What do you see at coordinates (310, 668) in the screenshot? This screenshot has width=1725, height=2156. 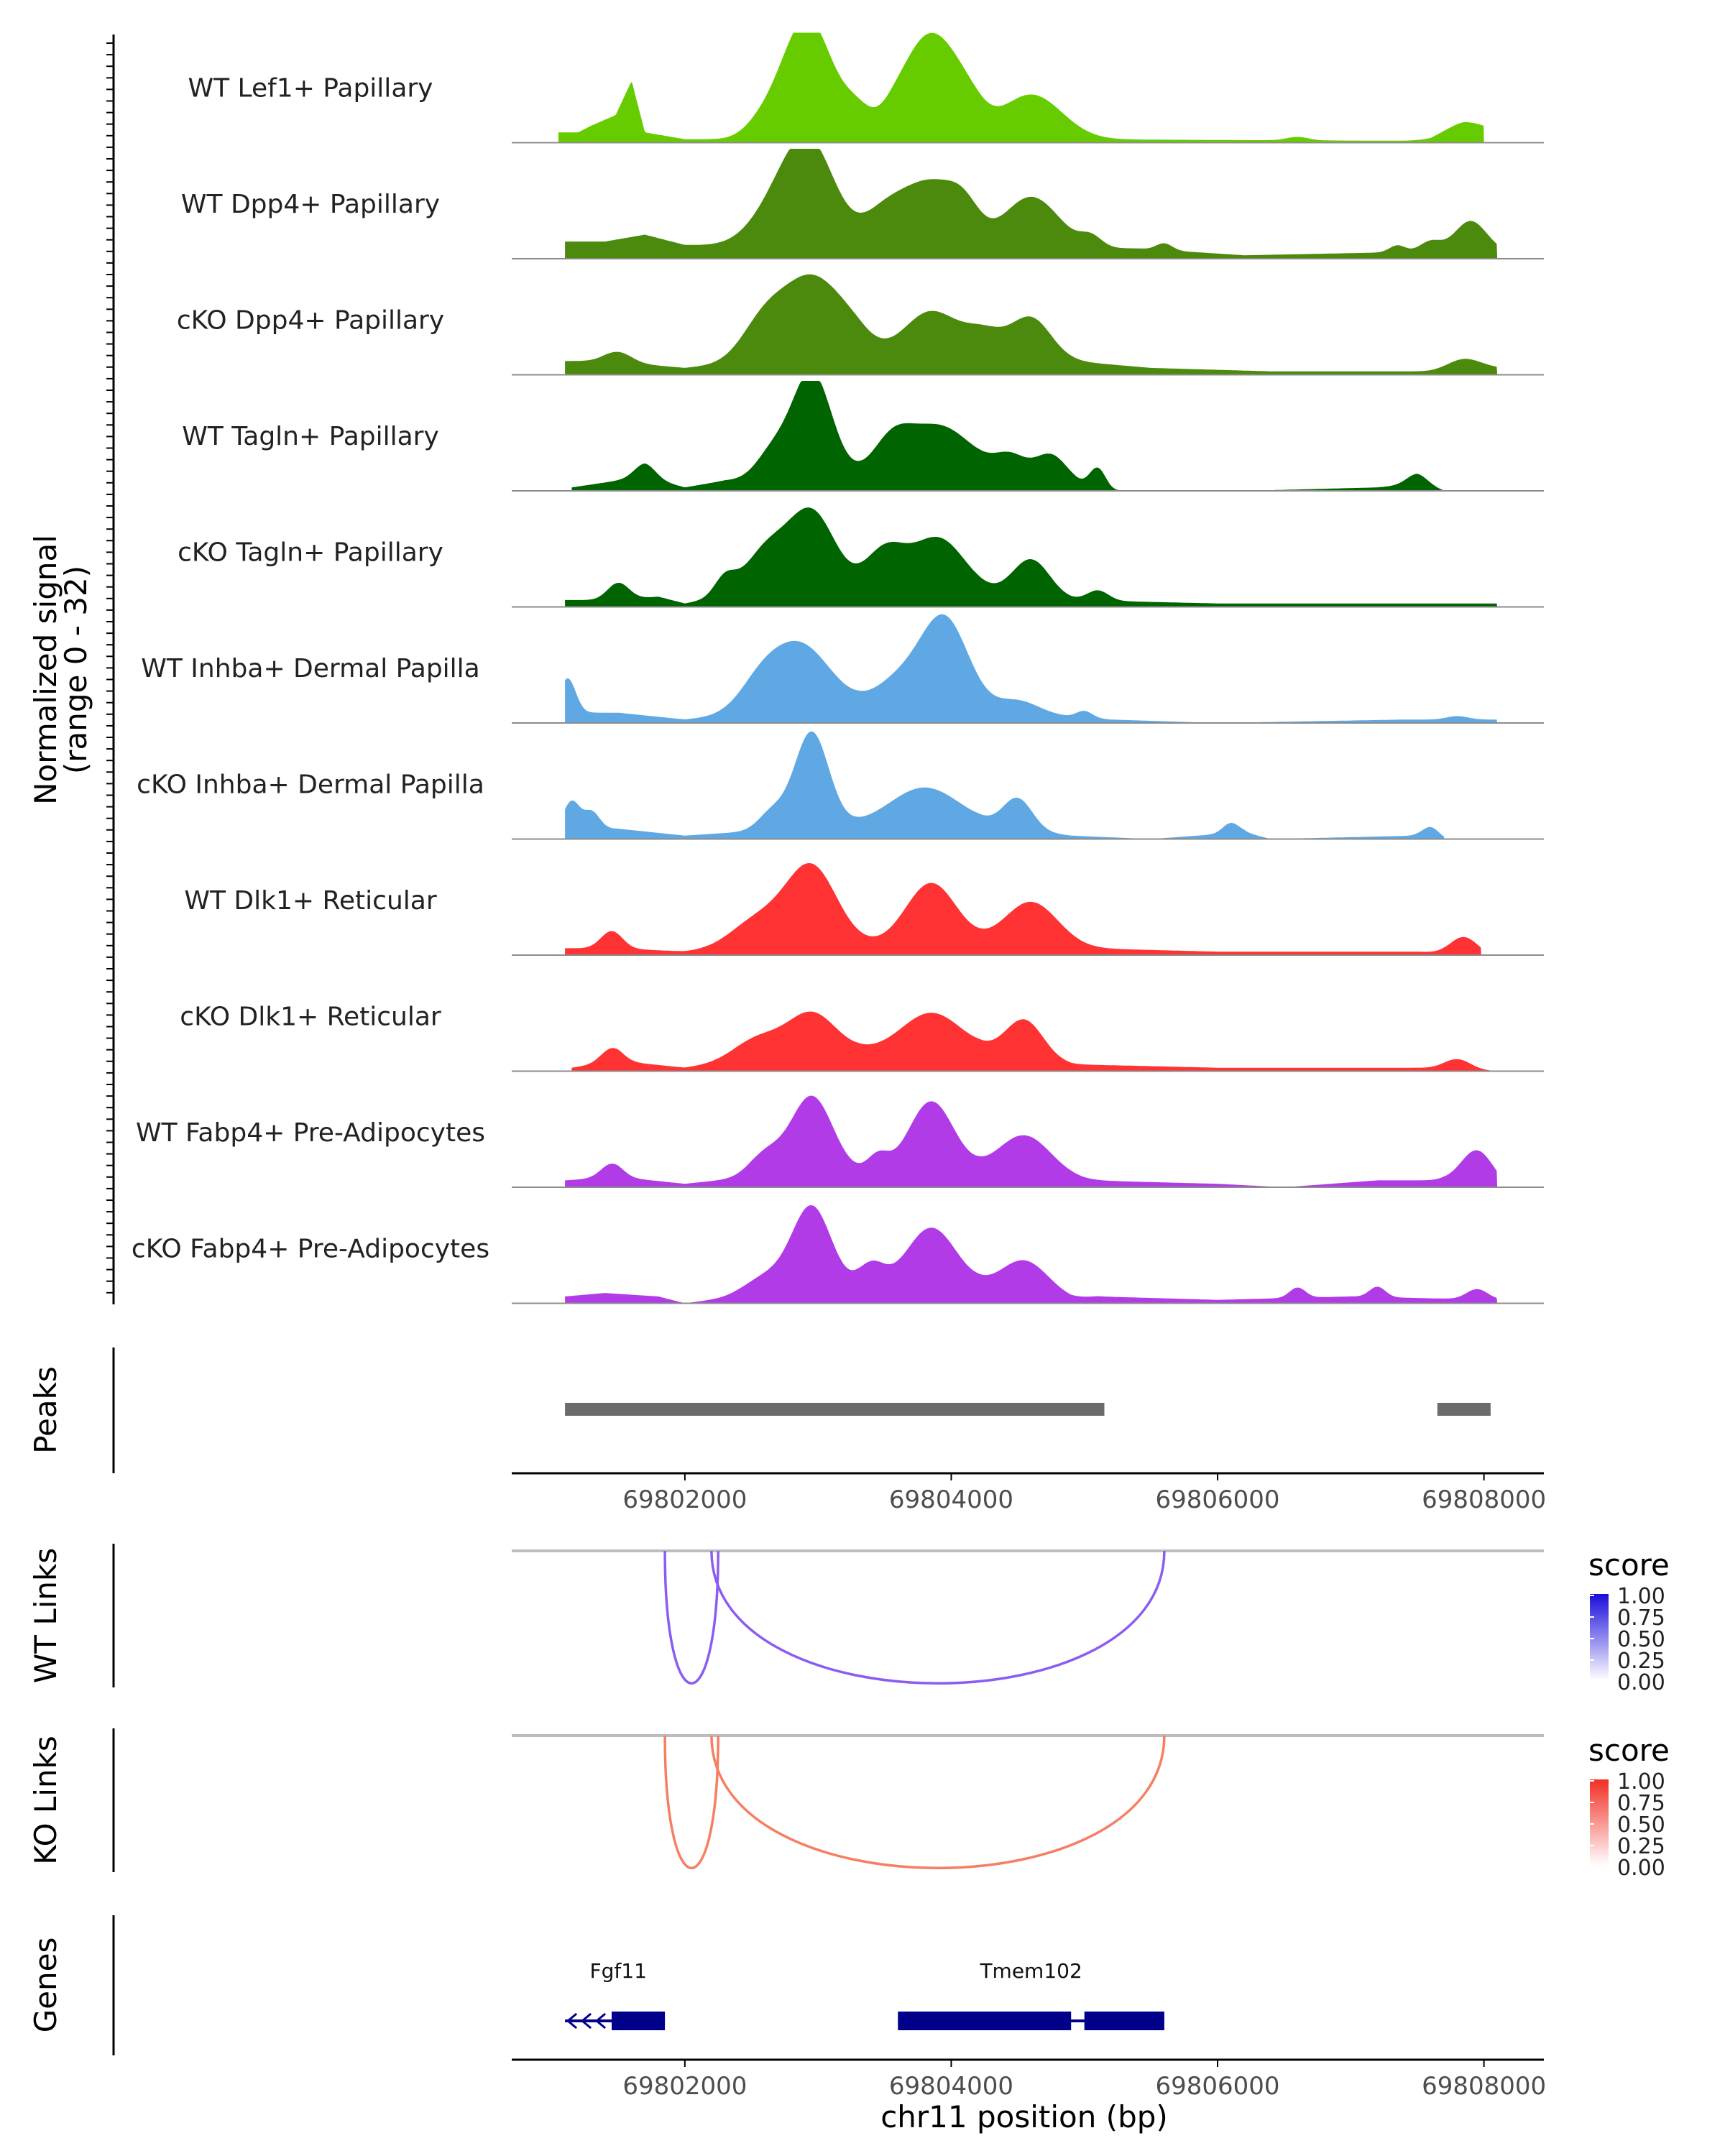 I see `coverage-track-label: WT Inhba+ Dermal Papilla` at bounding box center [310, 668].